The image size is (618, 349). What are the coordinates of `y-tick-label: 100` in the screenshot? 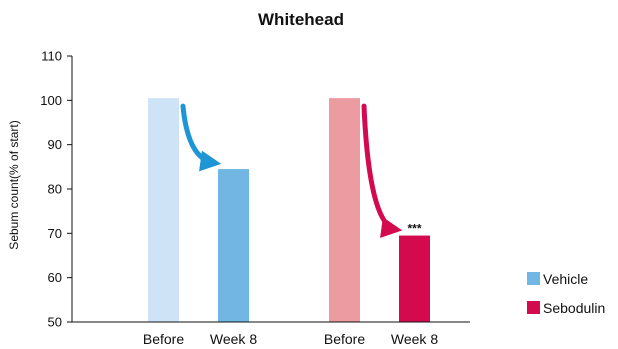 It's located at (51, 100).